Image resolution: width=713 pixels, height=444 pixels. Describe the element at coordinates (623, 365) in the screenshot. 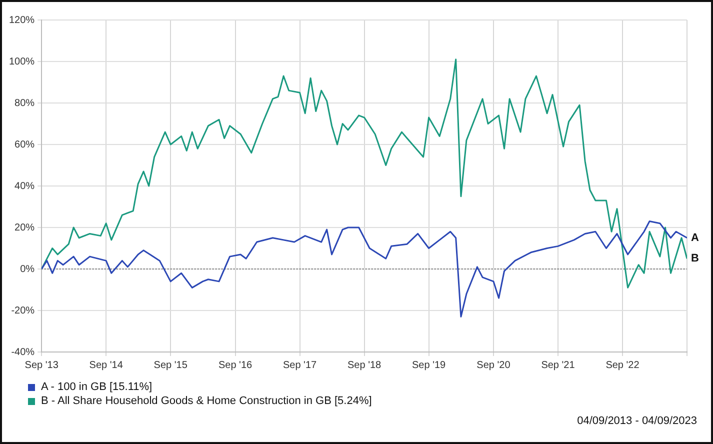

I see `x-tick-label: Sep '22` at that location.